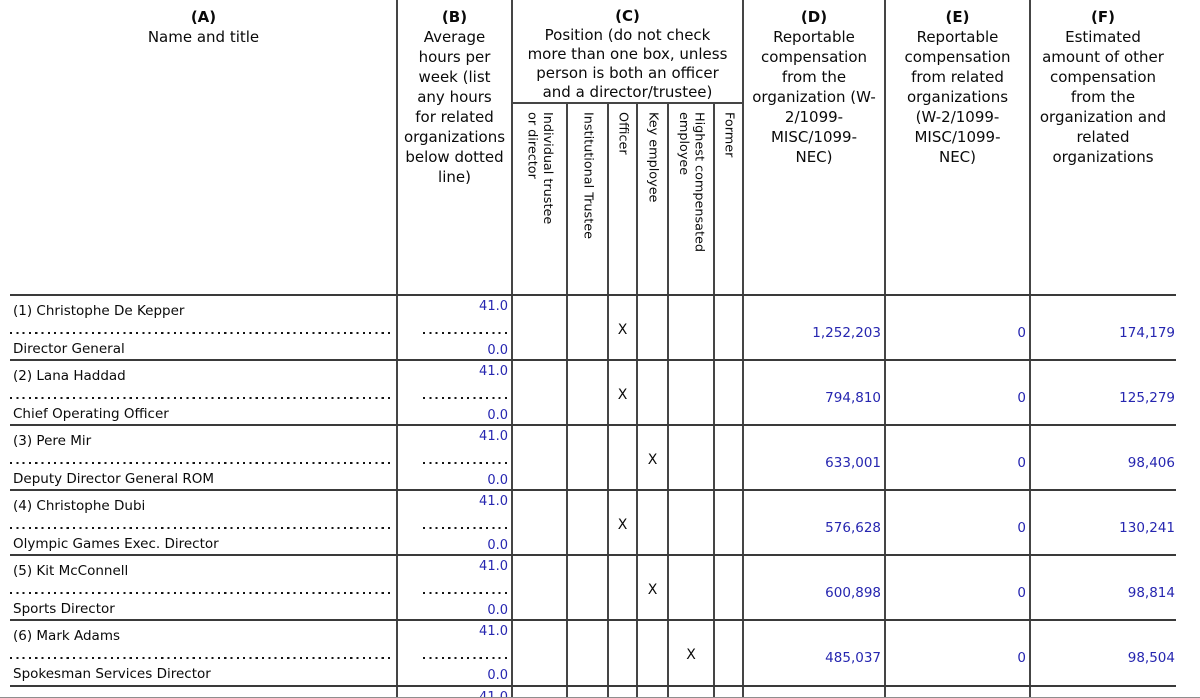  Describe the element at coordinates (623, 133) in the screenshot. I see `subcolumn-officer: Officer` at that location.